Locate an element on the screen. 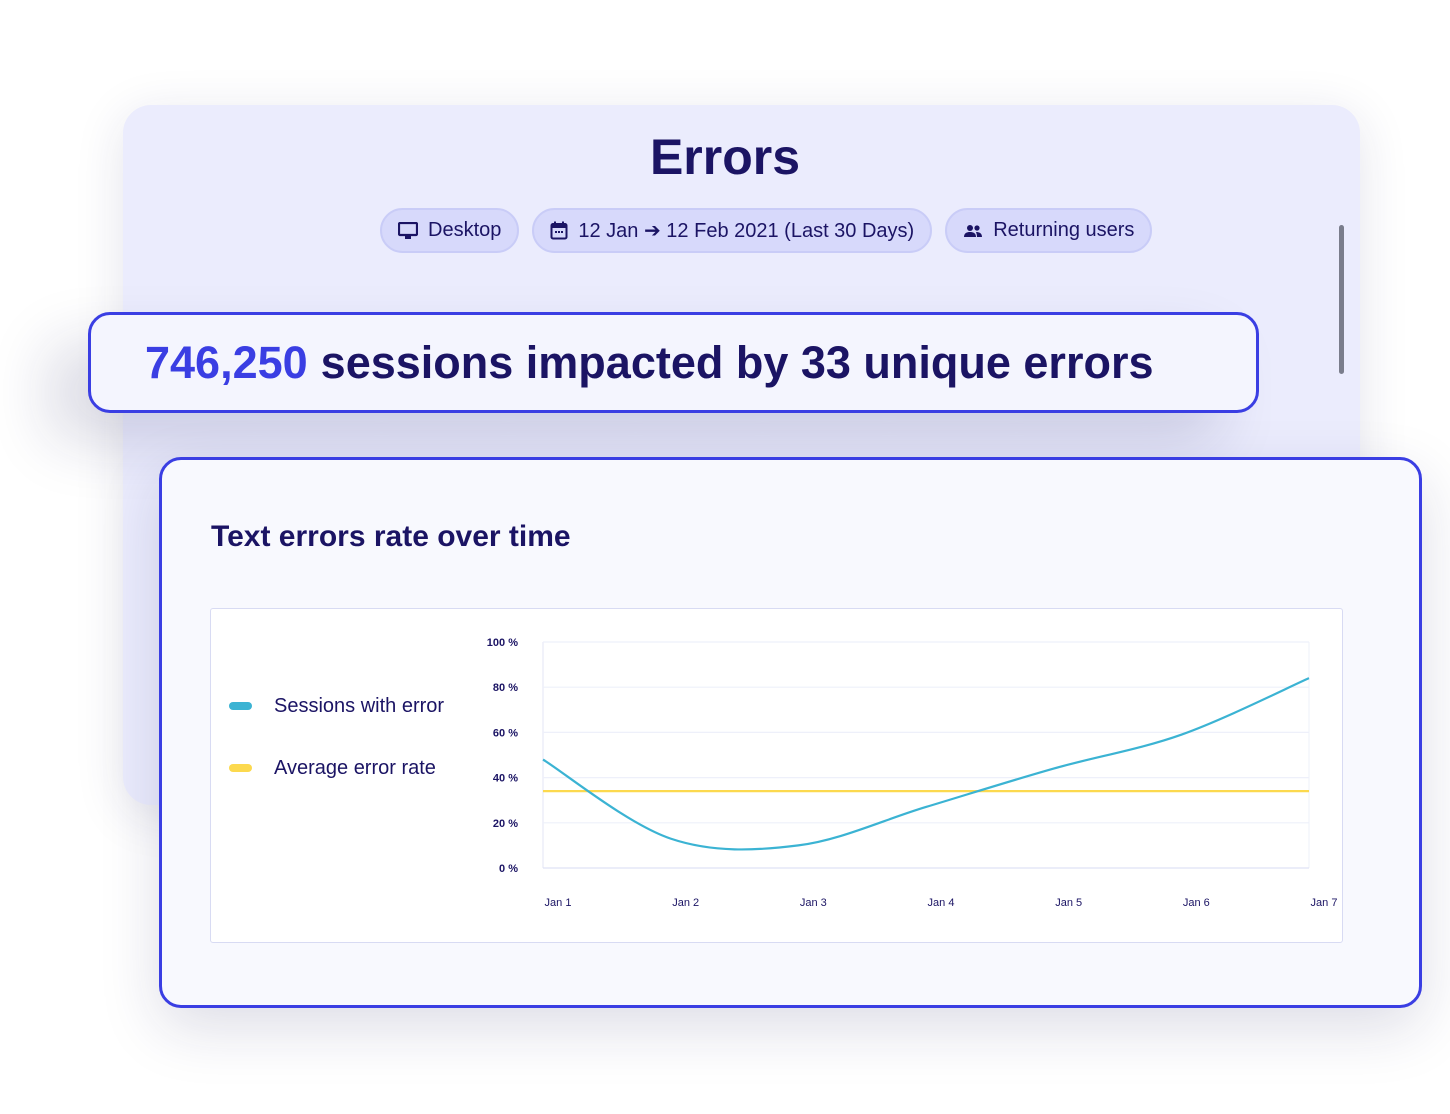  x-tick-label: Jan 6 is located at coordinates (1196, 903).